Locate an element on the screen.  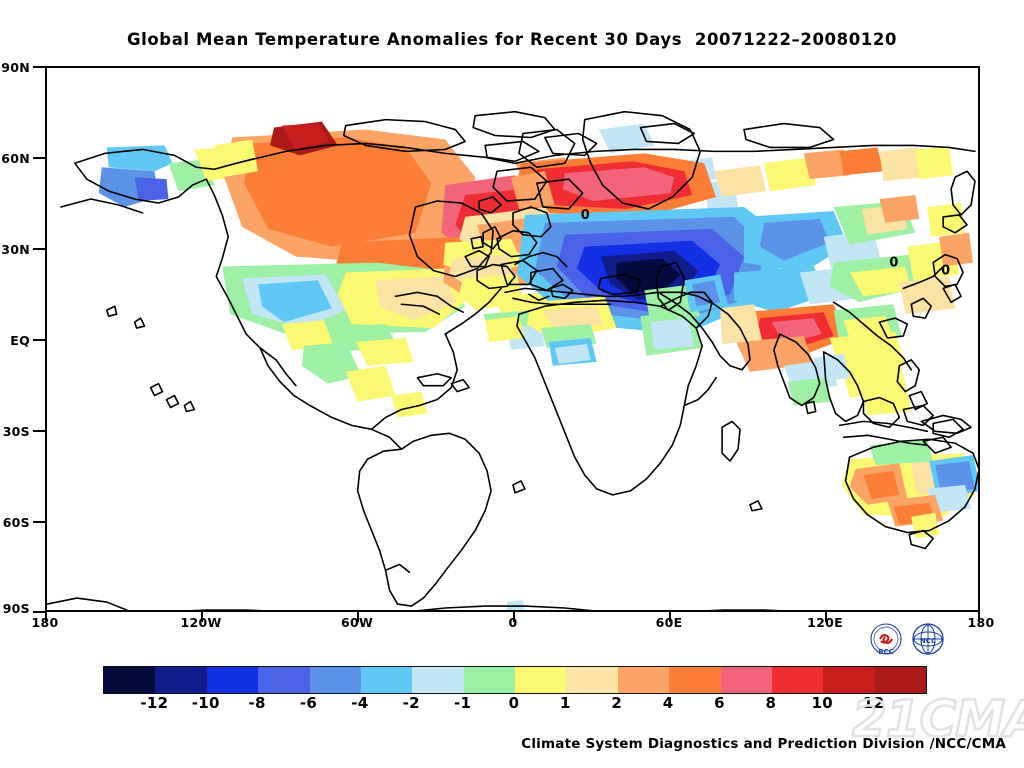
bcc-logo: BCC is located at coordinates (886, 639).